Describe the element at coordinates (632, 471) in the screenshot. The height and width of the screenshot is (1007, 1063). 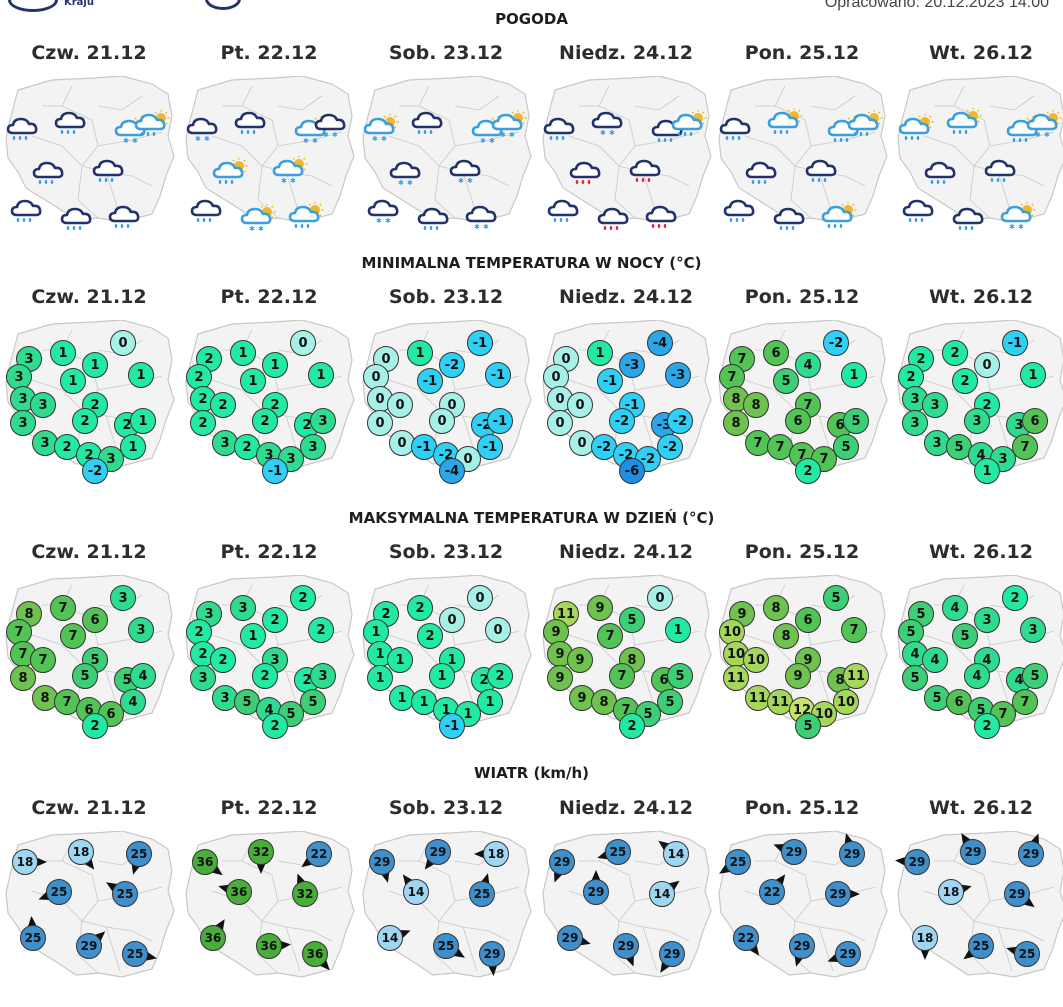
I see `tmin-value: -6` at that location.